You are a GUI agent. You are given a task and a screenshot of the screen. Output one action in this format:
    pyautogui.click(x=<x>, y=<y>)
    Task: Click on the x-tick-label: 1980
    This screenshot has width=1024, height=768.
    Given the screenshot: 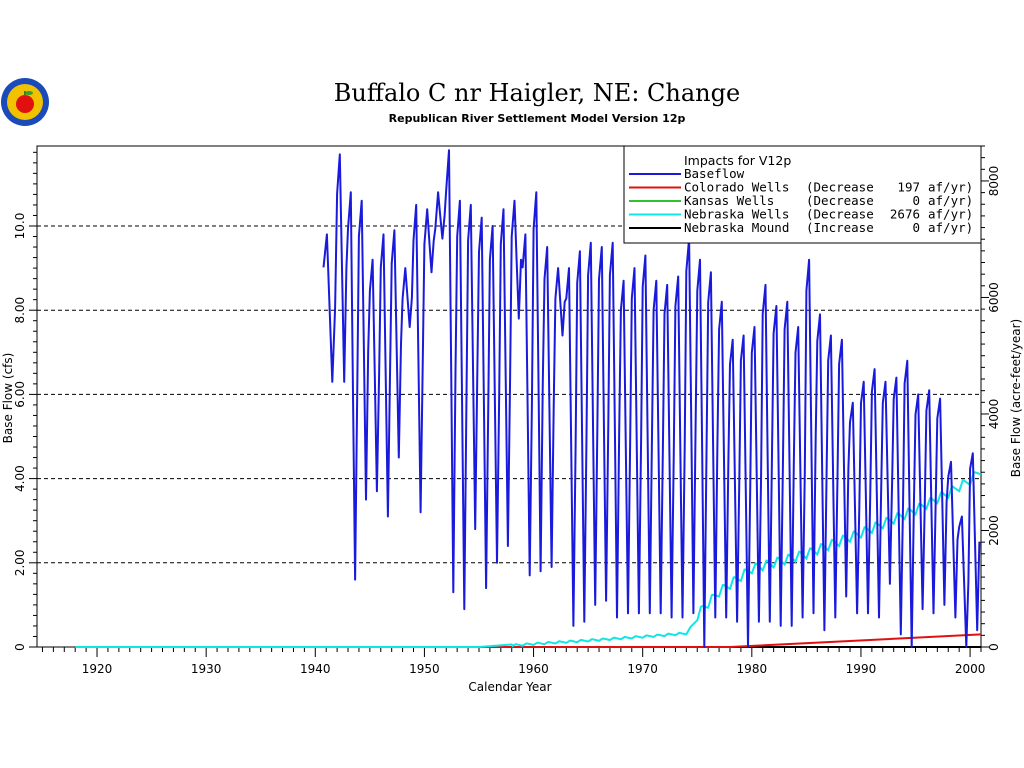 What is the action you would take?
    pyautogui.click(x=752, y=669)
    